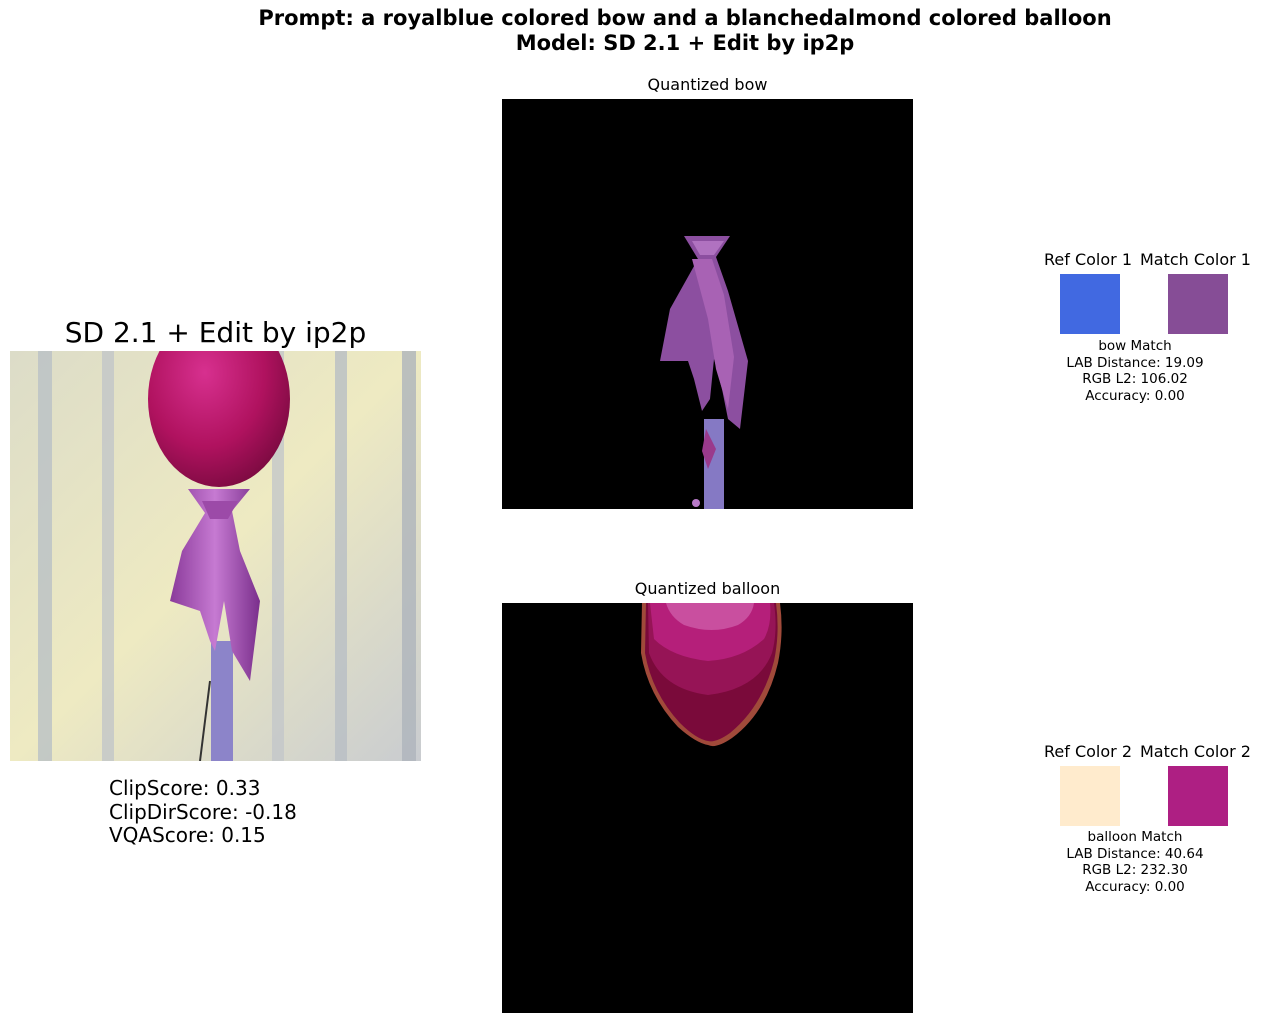 This screenshot has height=1023, width=1265. Describe the element at coordinates (1088, 259) in the screenshot. I see `ref-color-1-label: Ref Color 1` at that location.